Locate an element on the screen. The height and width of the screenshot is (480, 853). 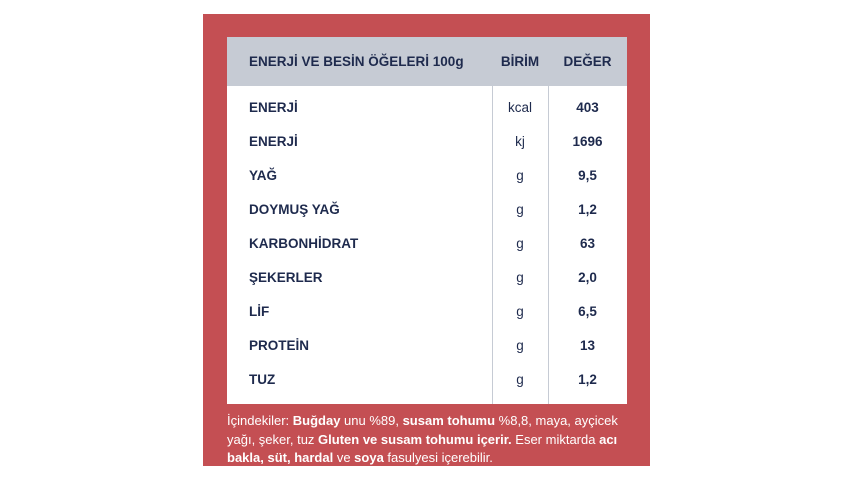
nutrient-name: KARBONHİDRAT is located at coordinates (304, 243).